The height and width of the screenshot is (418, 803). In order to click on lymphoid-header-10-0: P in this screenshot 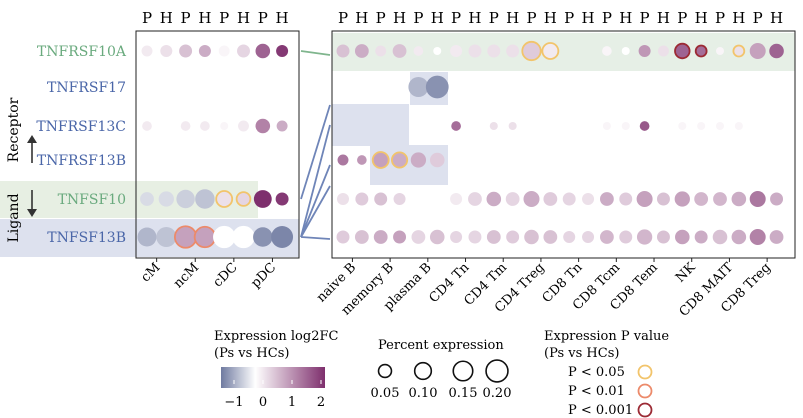, I will do `click(720, 18)`.